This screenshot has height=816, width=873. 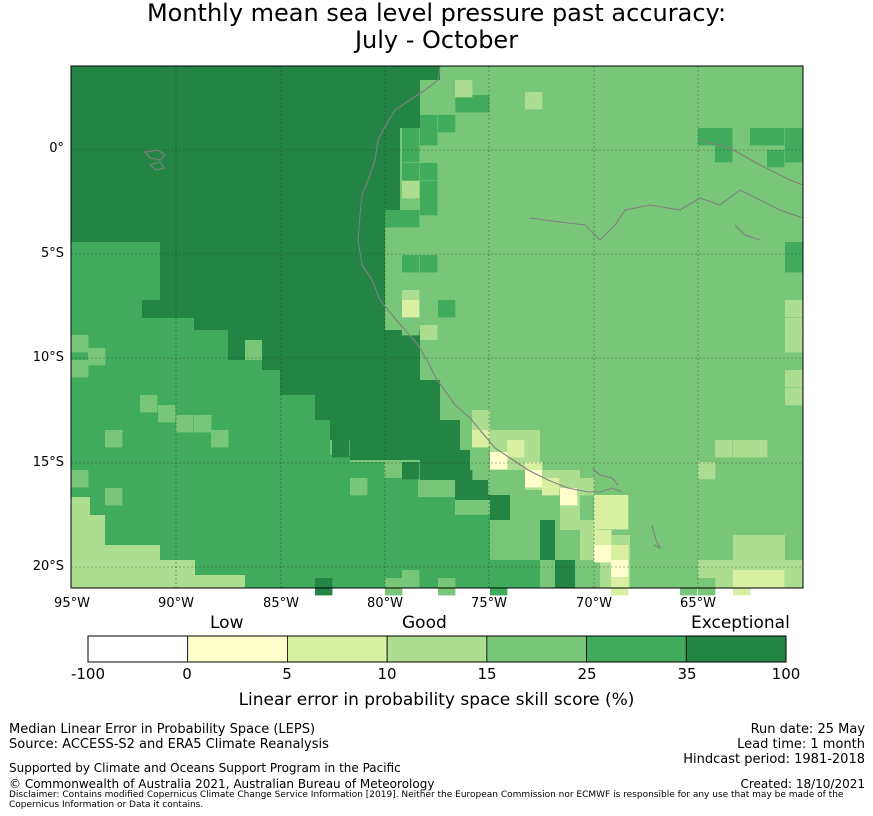 I want to click on colorbar-tick: 10, so click(x=387, y=674).